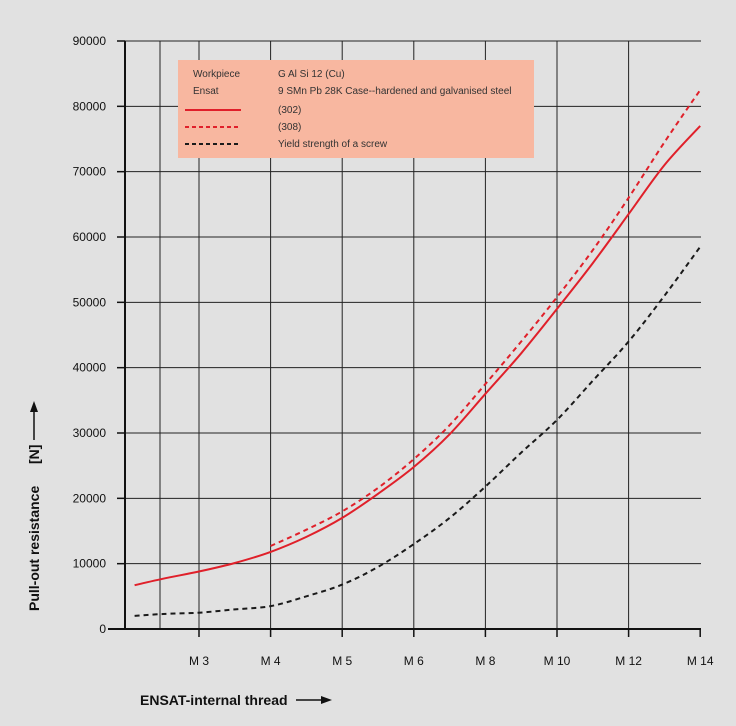 This screenshot has height=726, width=736. Describe the element at coordinates (90, 41) in the screenshot. I see `y-tick-label: 90000` at that location.